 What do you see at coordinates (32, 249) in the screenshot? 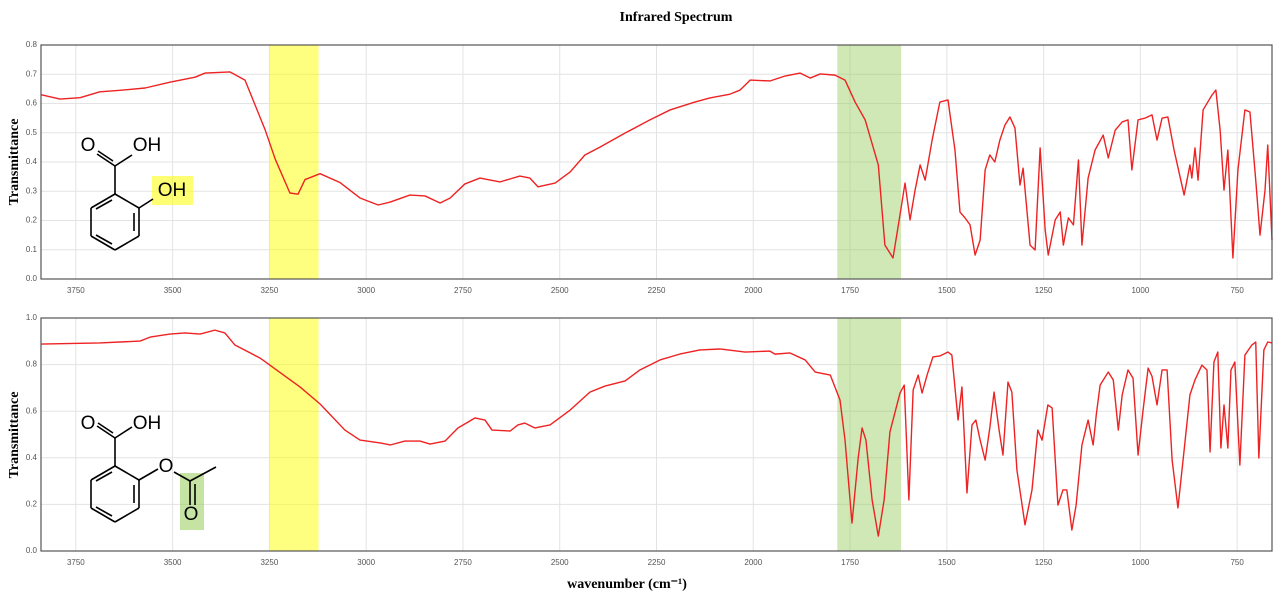
I see `y-tick-label: 0.1` at bounding box center [32, 249].